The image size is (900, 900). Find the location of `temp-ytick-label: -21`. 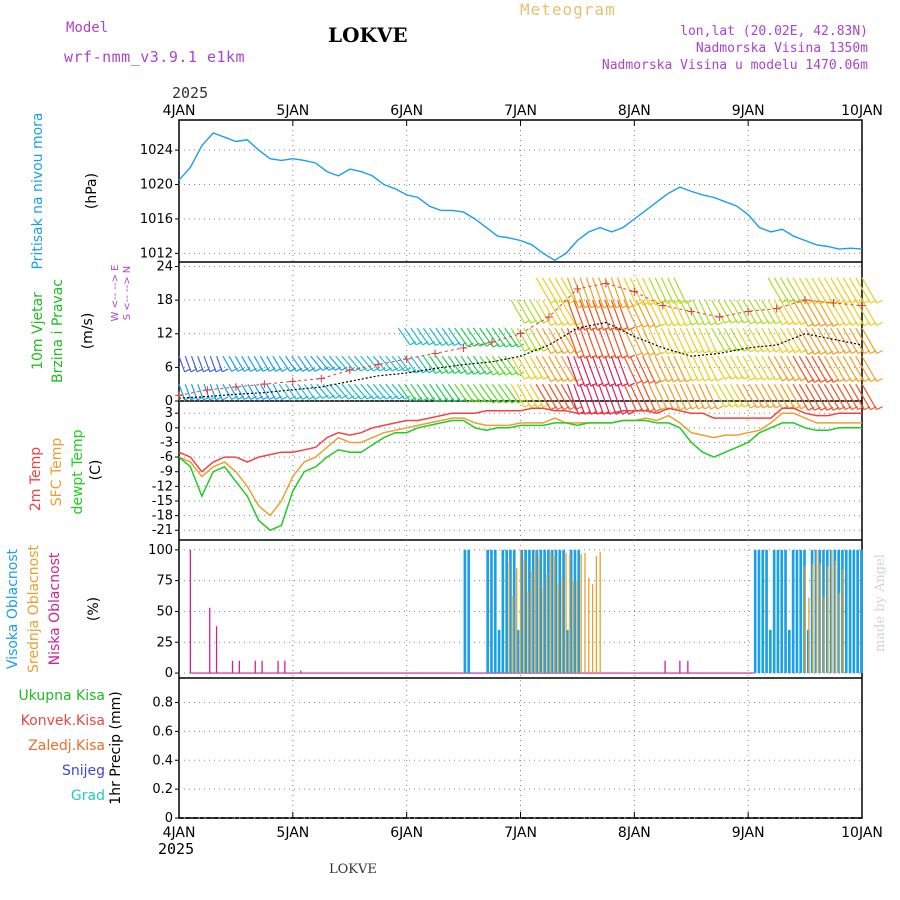

temp-ytick-label: -21 is located at coordinates (162, 530).